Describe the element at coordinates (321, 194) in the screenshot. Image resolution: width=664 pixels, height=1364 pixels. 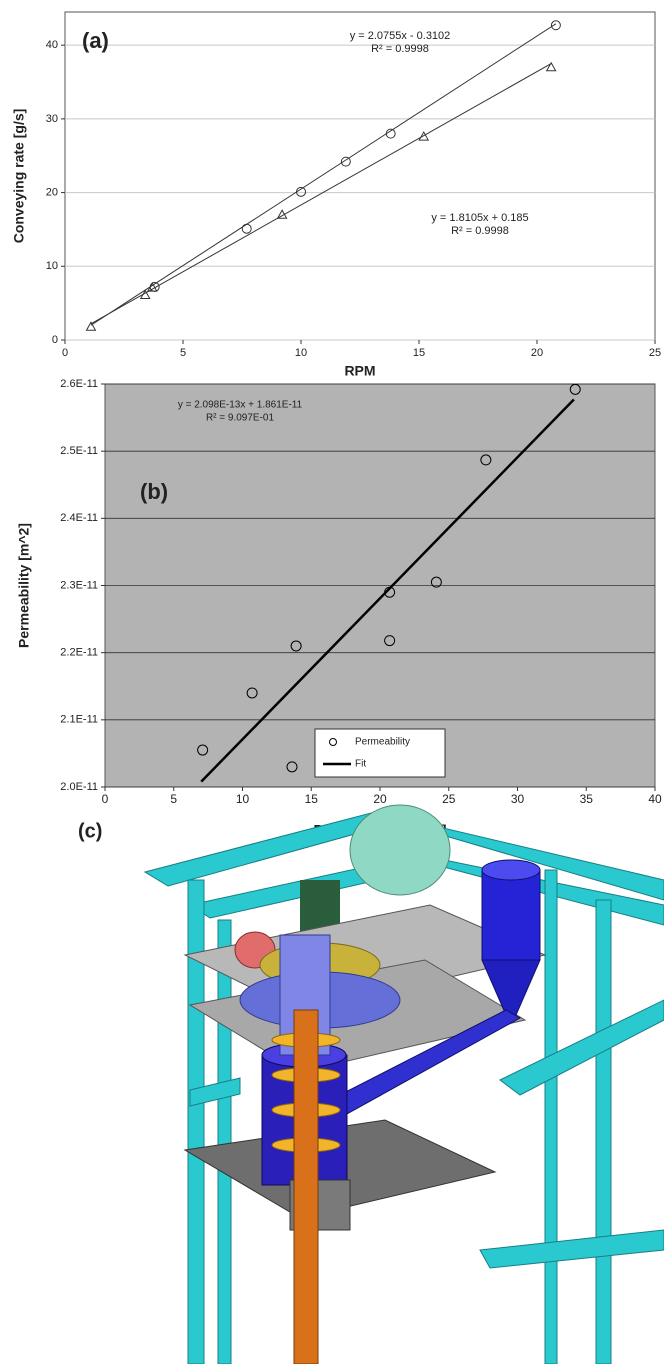
I see `fit-line` at that location.